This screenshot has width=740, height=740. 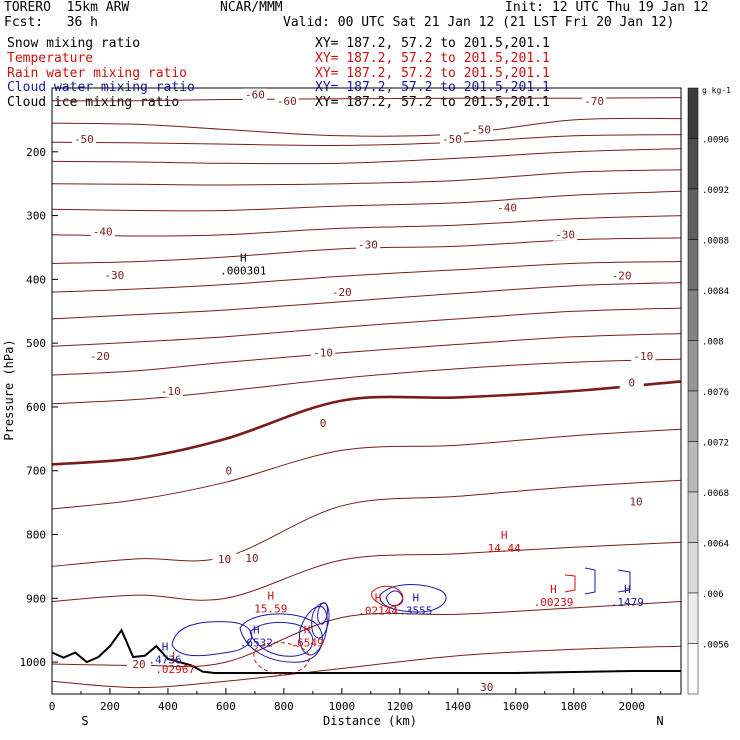 What do you see at coordinates (715, 646) in the screenshot?
I see `colorbar-tick-label: .0056` at bounding box center [715, 646].